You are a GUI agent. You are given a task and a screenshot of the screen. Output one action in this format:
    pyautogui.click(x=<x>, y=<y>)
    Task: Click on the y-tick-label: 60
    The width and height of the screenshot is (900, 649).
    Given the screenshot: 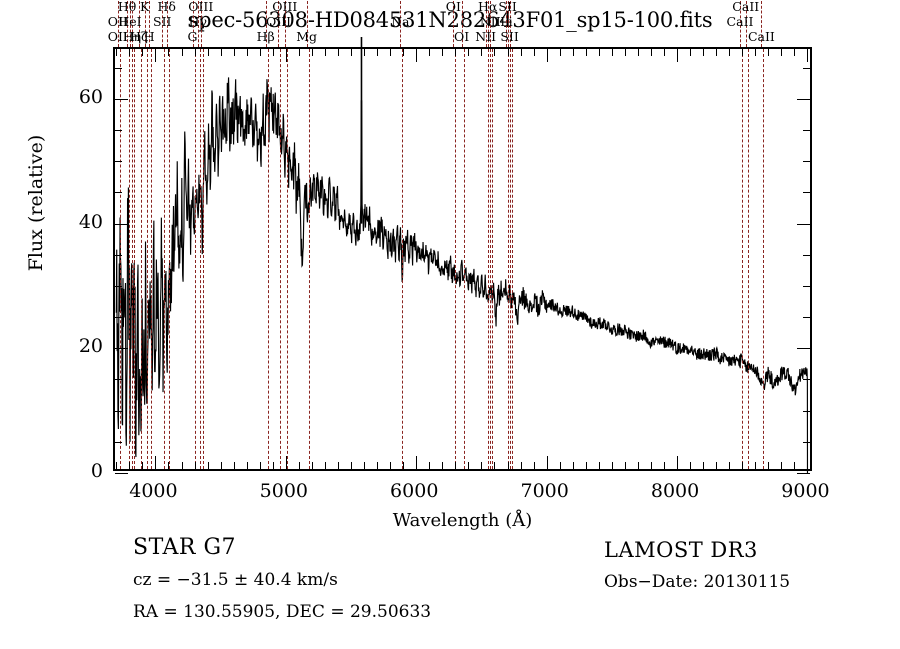 What is the action you would take?
    pyautogui.click(x=90, y=96)
    